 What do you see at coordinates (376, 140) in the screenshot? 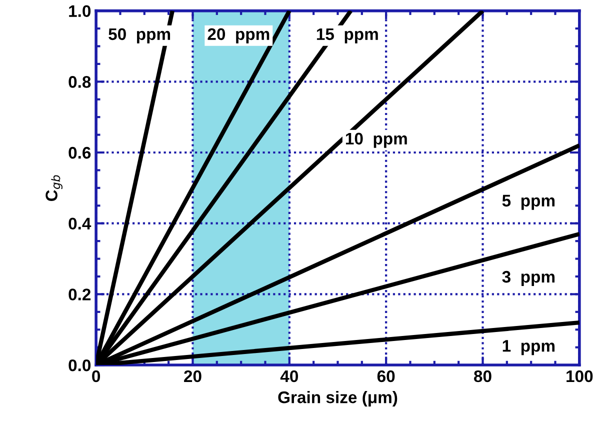
I see `series-label: 10 ppm` at bounding box center [376, 140].